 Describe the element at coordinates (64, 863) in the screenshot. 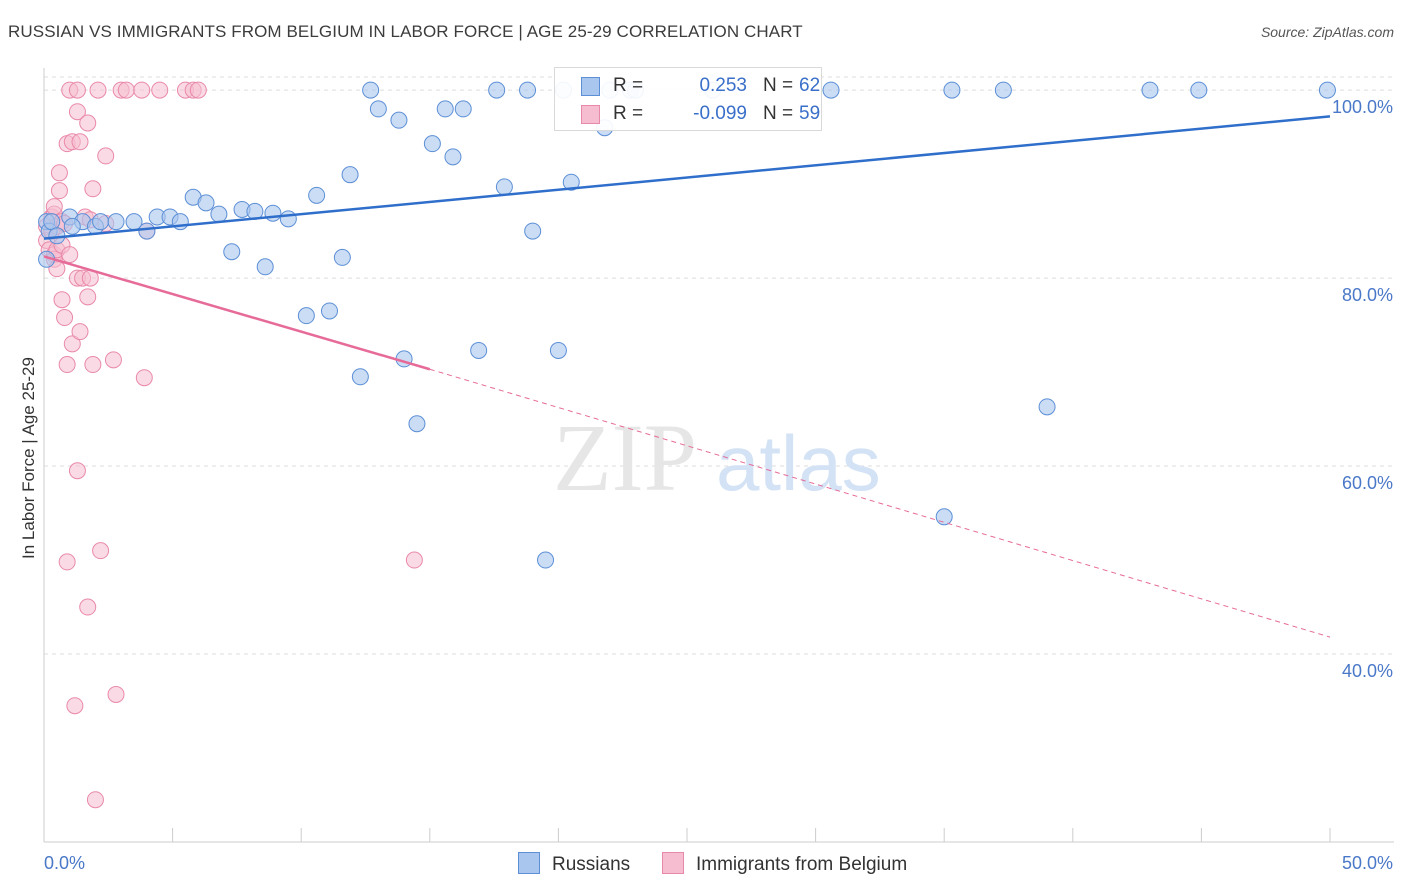

I see `x-tick-label: 0.0%` at that location.